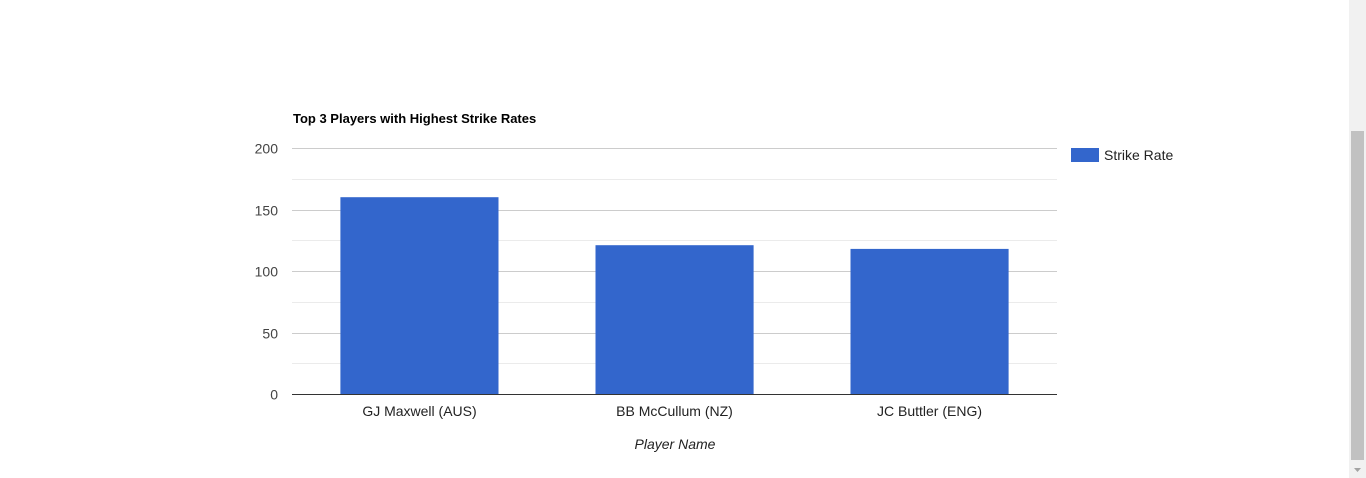  What do you see at coordinates (1085, 155) in the screenshot?
I see `legend-swatch` at bounding box center [1085, 155].